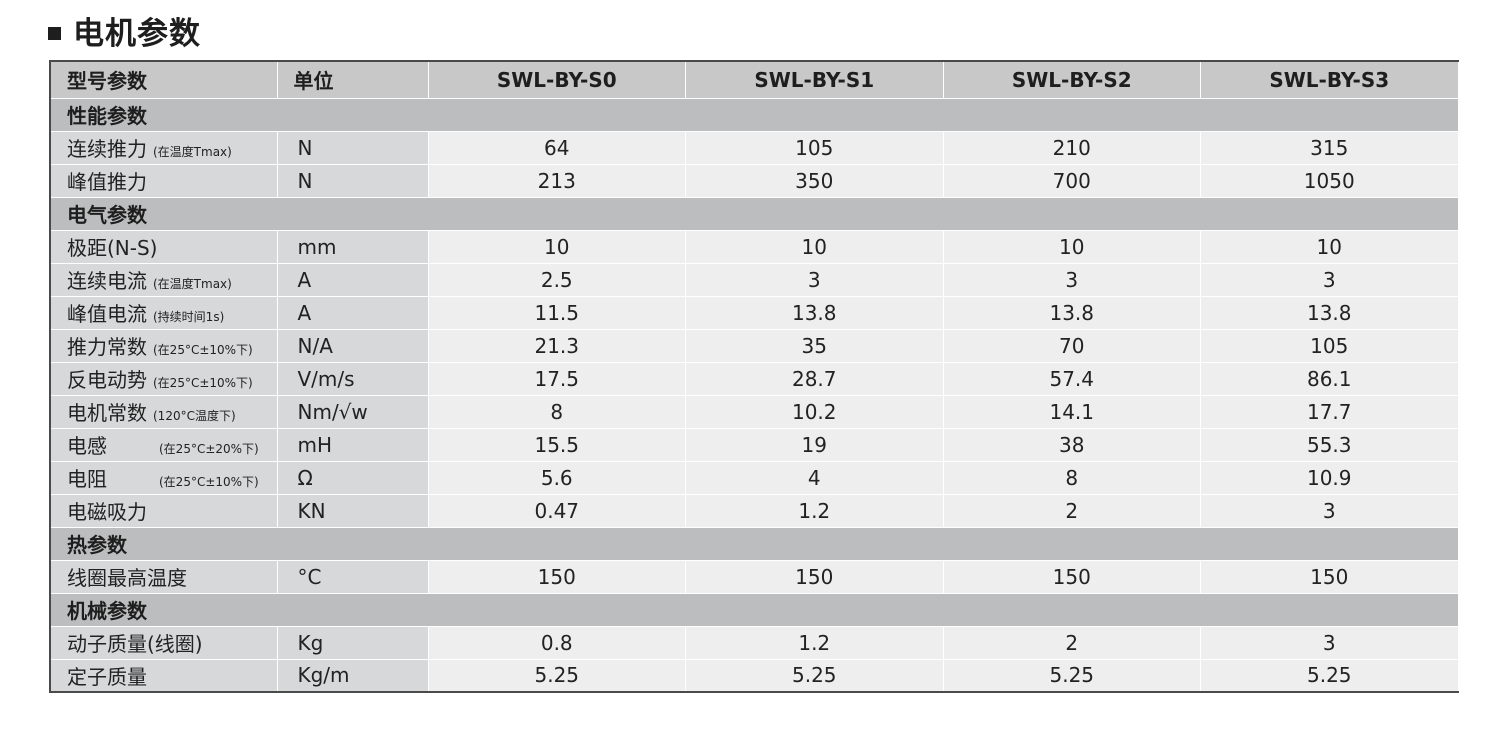 This screenshot has height=730, width=1500. I want to click on value-cell: 19, so click(814, 444).